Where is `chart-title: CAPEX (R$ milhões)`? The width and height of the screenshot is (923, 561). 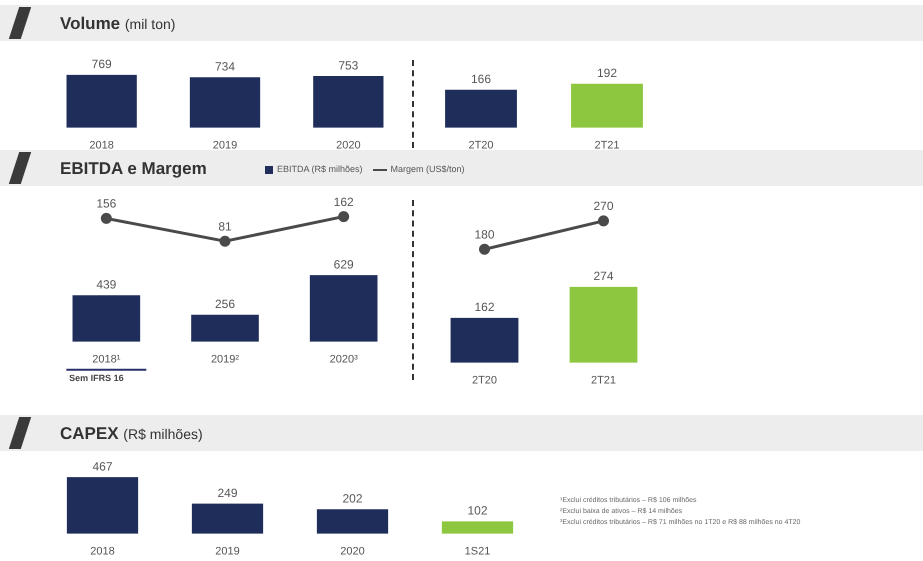 chart-title: CAPEX (R$ milhões) is located at coordinates (131, 433).